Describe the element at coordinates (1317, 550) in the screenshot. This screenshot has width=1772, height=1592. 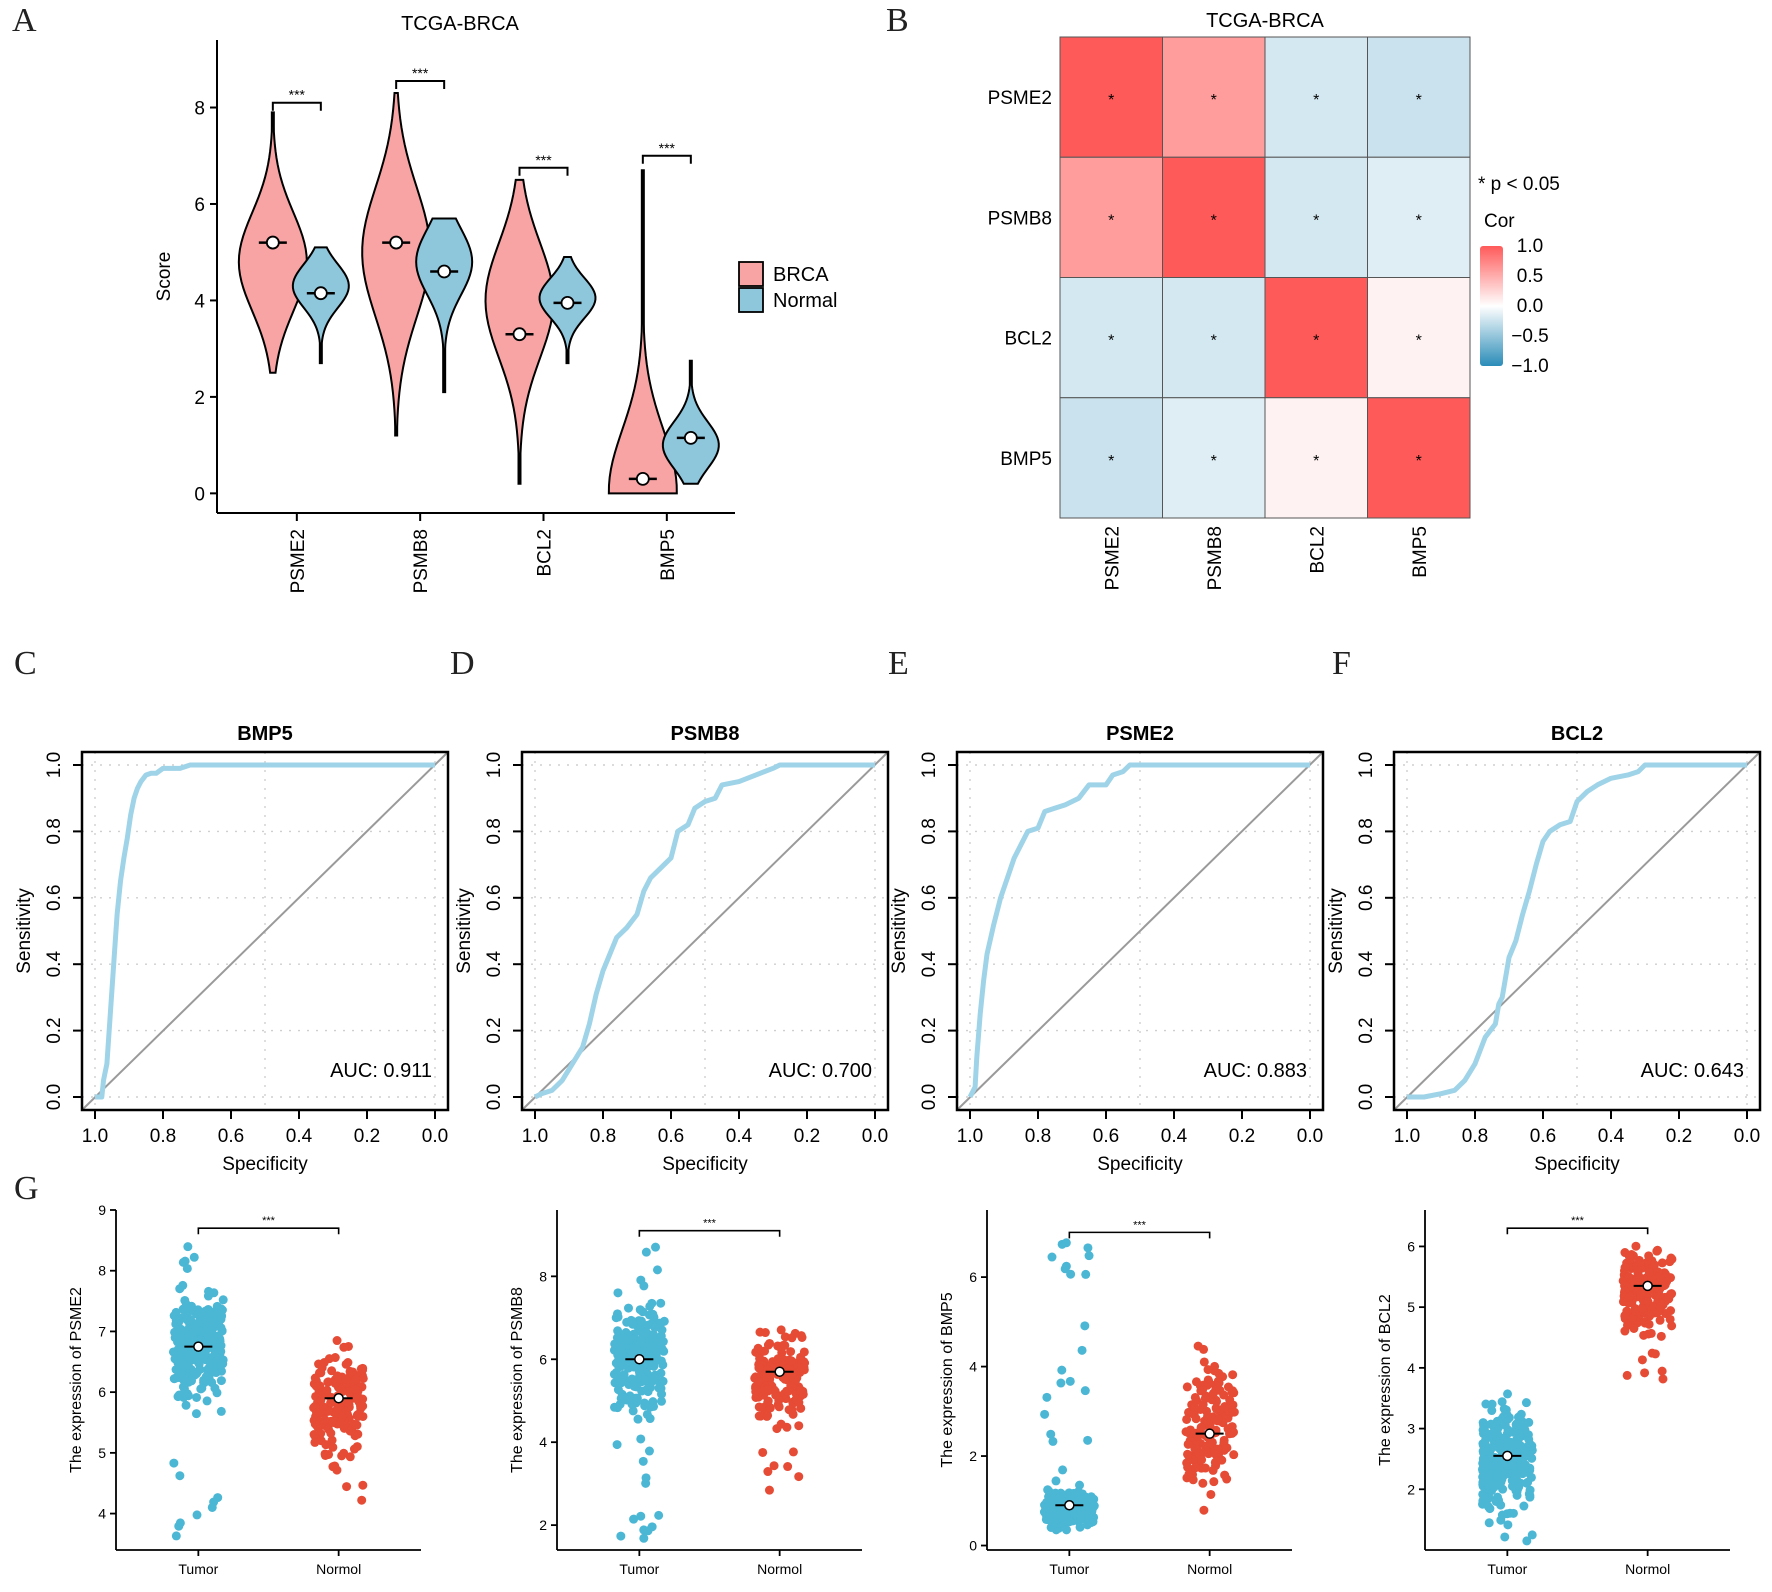
I see `col-label: BCL2` at that location.